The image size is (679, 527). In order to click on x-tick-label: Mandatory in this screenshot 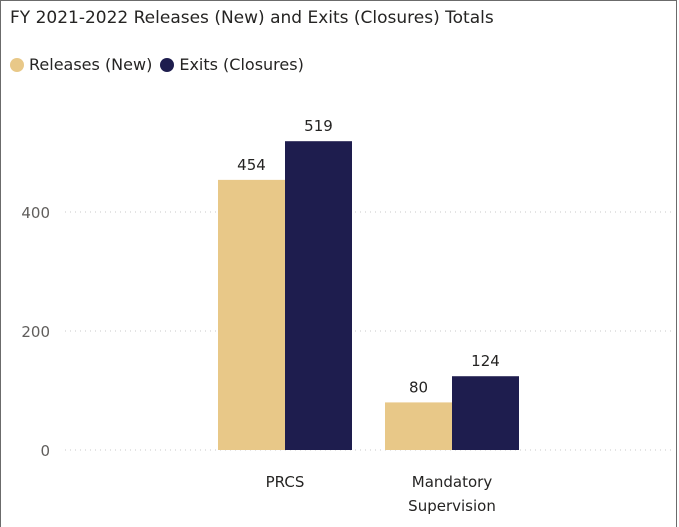, I will do `click(452, 482)`.